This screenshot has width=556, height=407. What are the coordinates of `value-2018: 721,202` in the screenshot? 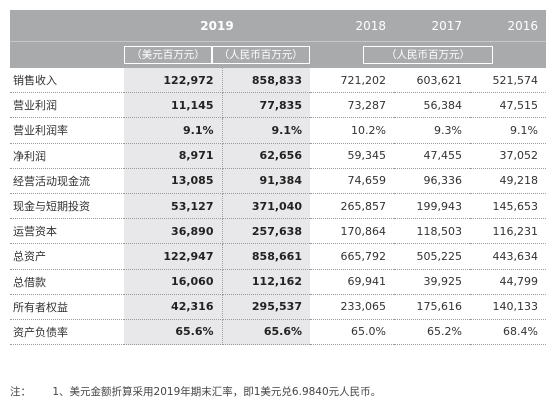 It's located at (352, 81).